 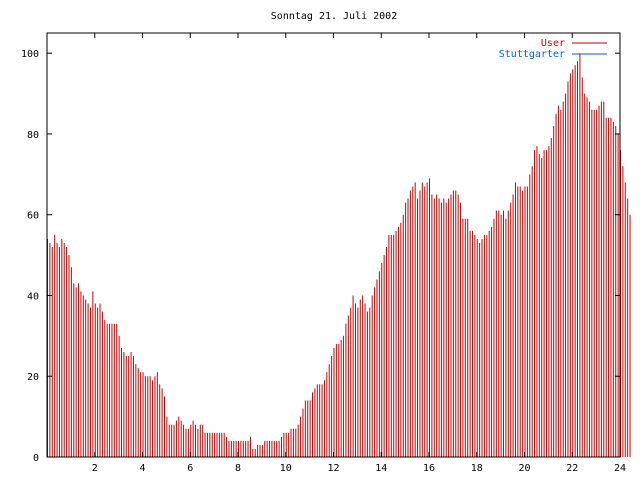 I want to click on legend-label-user: User, so click(x=553, y=43).